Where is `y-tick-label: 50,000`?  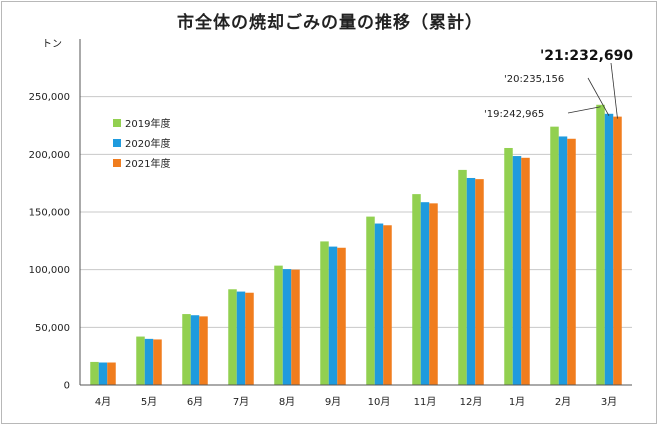 y-tick-label: 50,000 is located at coordinates (52, 328).